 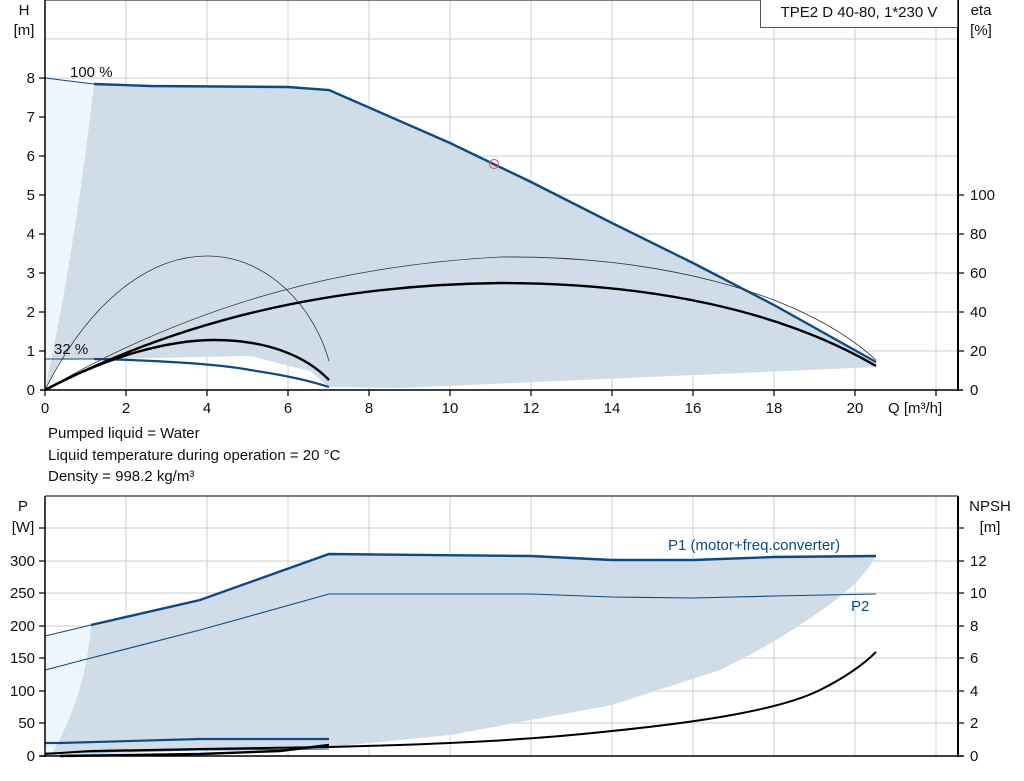 I want to click on svg-text: 200, so click(x=22, y=626).